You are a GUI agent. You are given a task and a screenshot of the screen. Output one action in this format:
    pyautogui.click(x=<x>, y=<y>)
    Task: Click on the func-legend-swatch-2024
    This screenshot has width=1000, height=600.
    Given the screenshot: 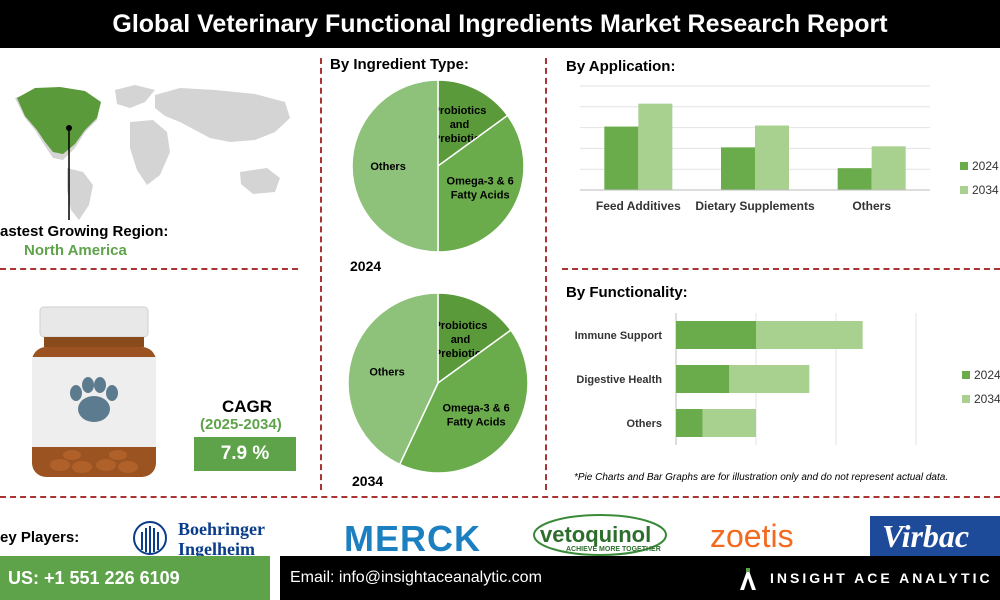 What is the action you would take?
    pyautogui.click(x=966, y=375)
    